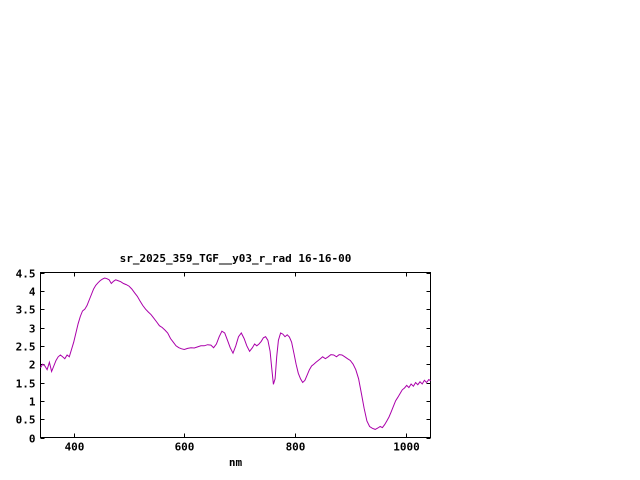 Image resolution: width=640 pixels, height=480 pixels. I want to click on x-tick-label: 600, so click(185, 447).